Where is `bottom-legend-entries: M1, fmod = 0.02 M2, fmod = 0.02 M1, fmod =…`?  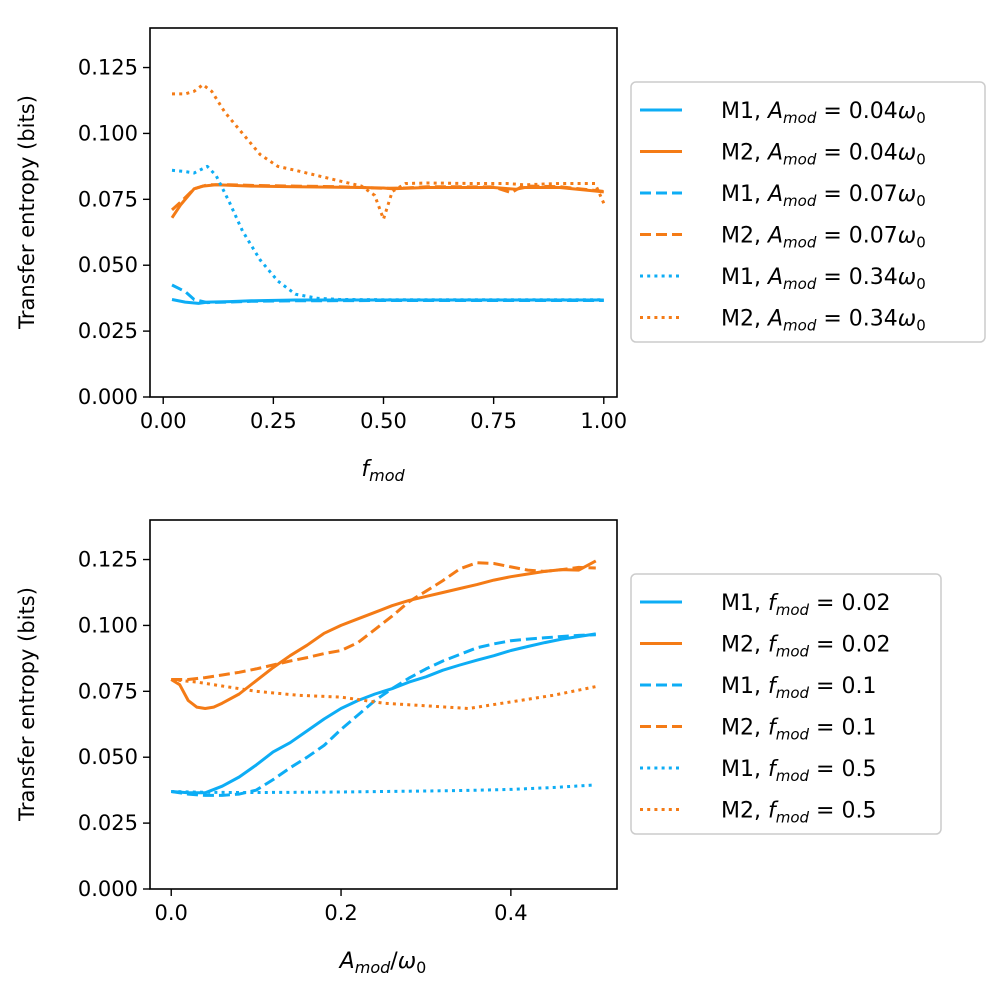 bottom-legend-entries: M1, fmod = 0.02 M2, fmod = 0.02 M1, fmod =… is located at coordinates (765, 709).